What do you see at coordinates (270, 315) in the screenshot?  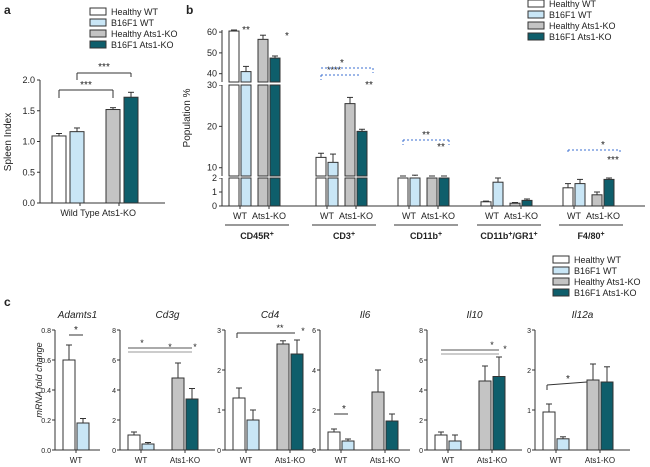 I see `gene-title: Cd4` at bounding box center [270, 315].